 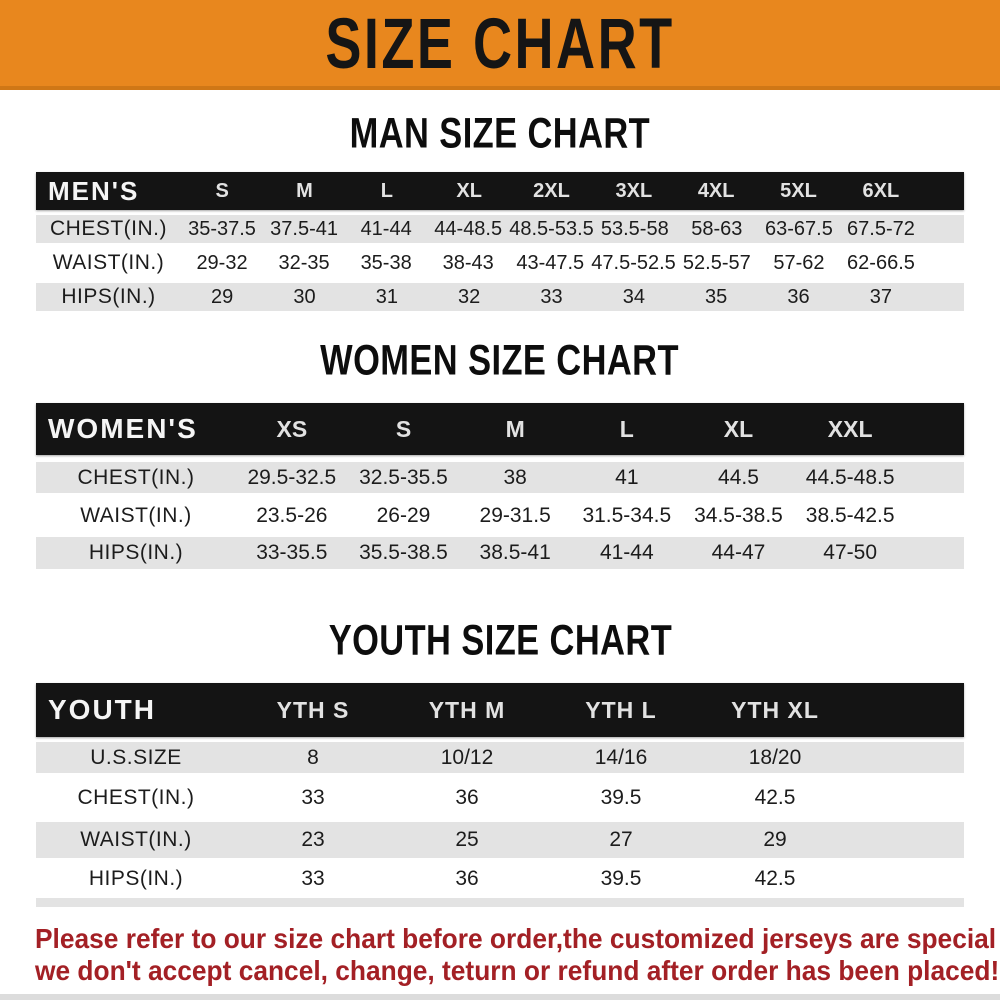 I want to click on men-size-header: 6XL, so click(x=881, y=190).